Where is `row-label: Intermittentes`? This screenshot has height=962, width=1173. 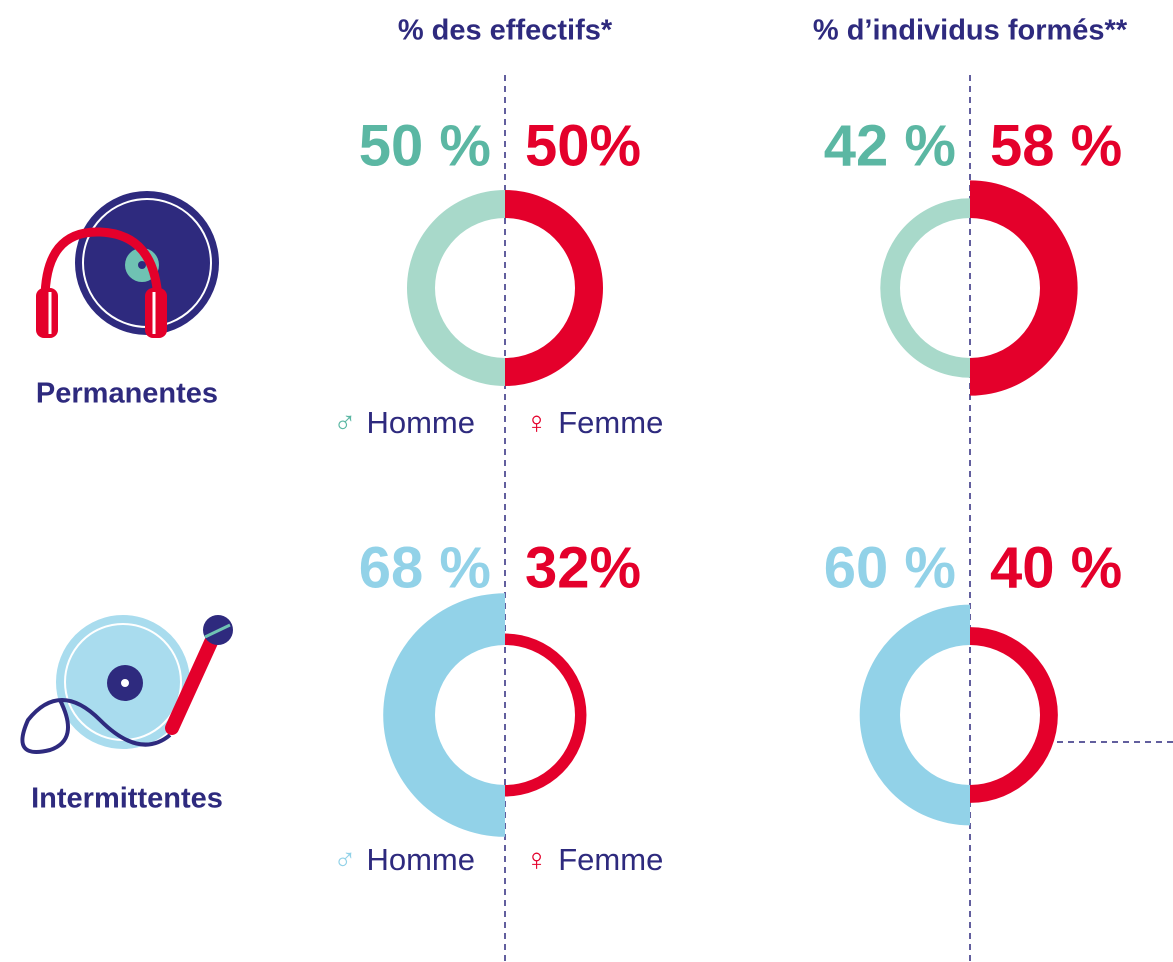 row-label: Intermittentes is located at coordinates (127, 799).